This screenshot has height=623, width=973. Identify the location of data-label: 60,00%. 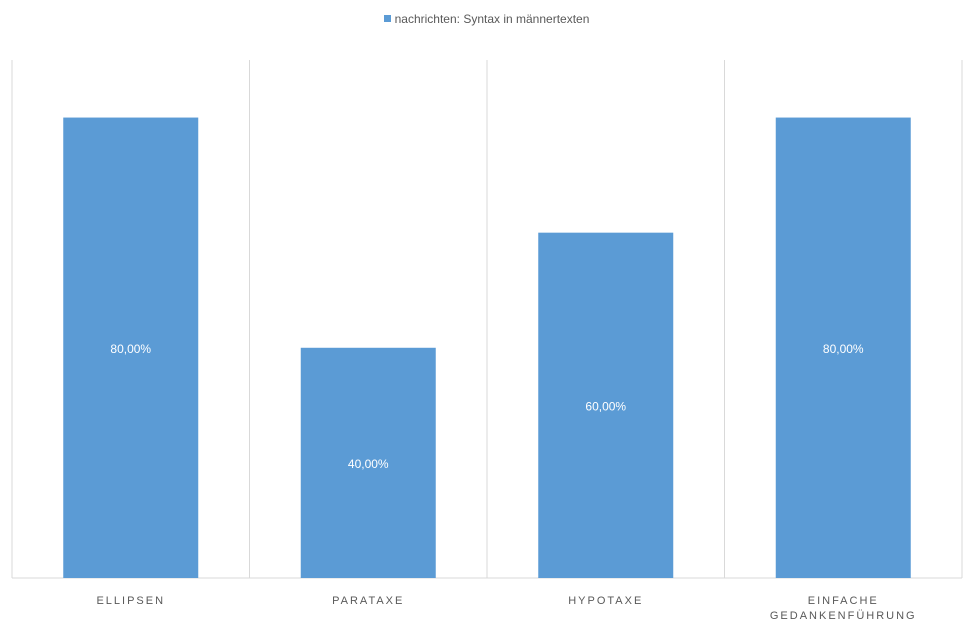
(605, 406).